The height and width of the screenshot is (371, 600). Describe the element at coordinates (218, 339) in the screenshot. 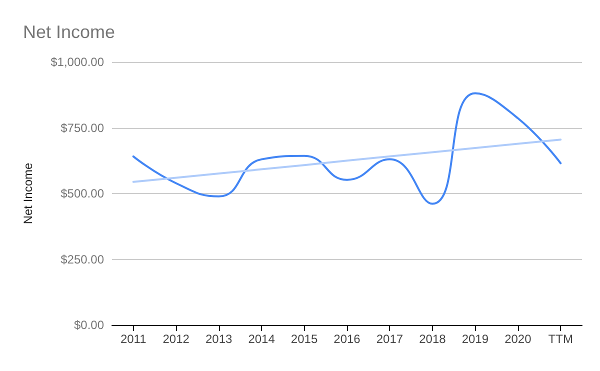

I see `x-tick-label: 2013` at that location.